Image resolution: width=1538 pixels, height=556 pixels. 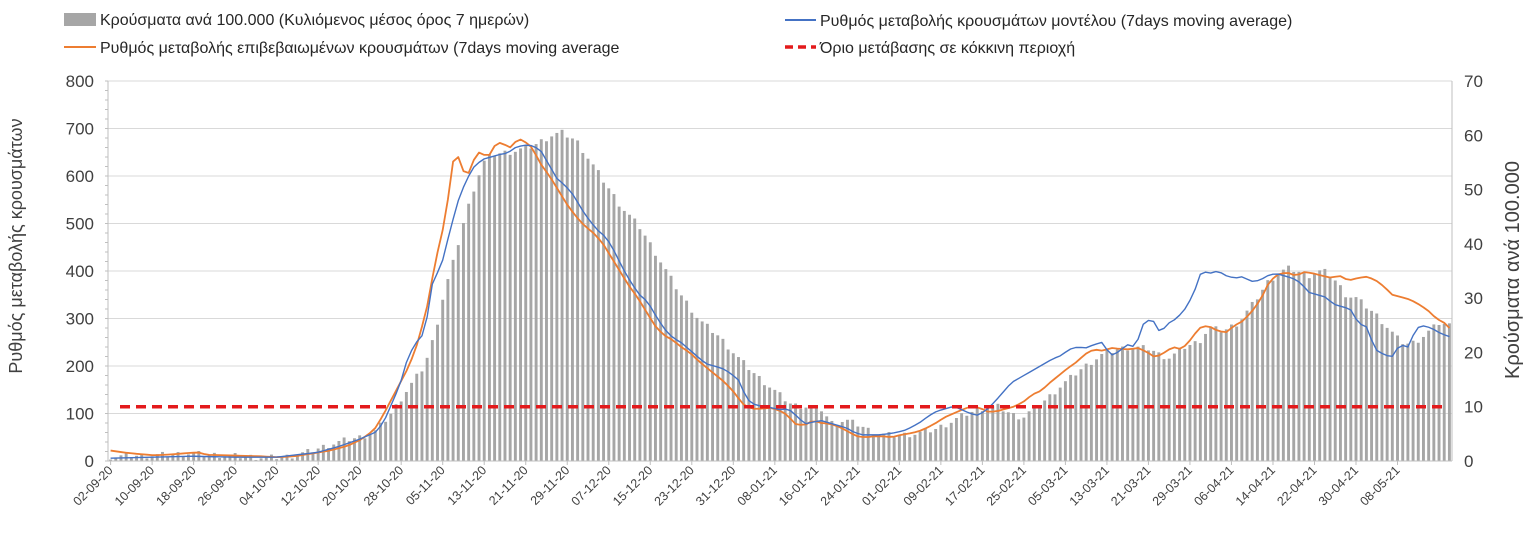 I want to click on y-right-tick-label: 0, so click(x=1468, y=461).